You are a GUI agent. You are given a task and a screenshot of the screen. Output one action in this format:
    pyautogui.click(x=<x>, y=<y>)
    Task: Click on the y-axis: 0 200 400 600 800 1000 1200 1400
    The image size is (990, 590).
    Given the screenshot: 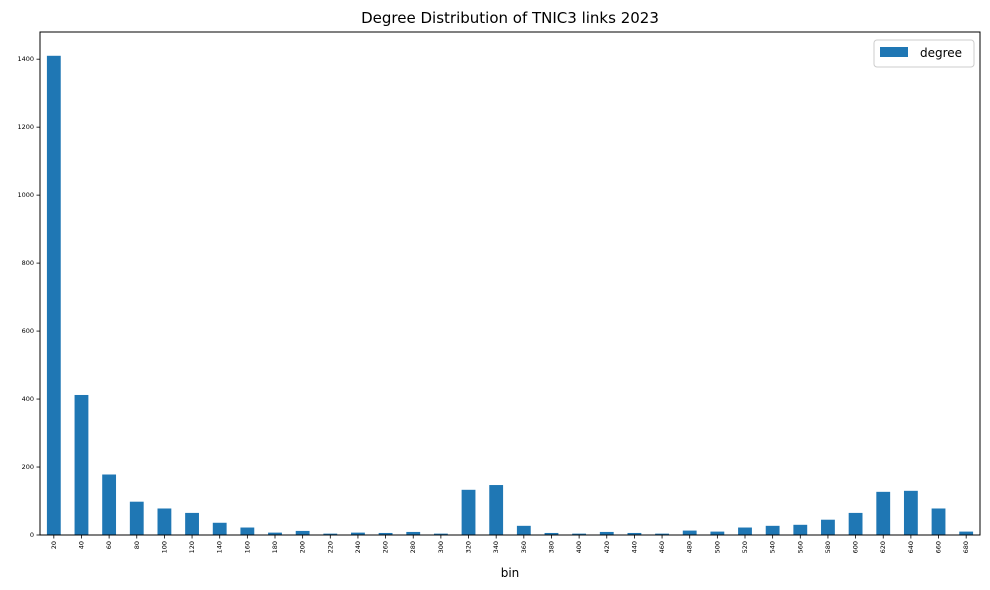 What is the action you would take?
    pyautogui.click(x=28, y=297)
    